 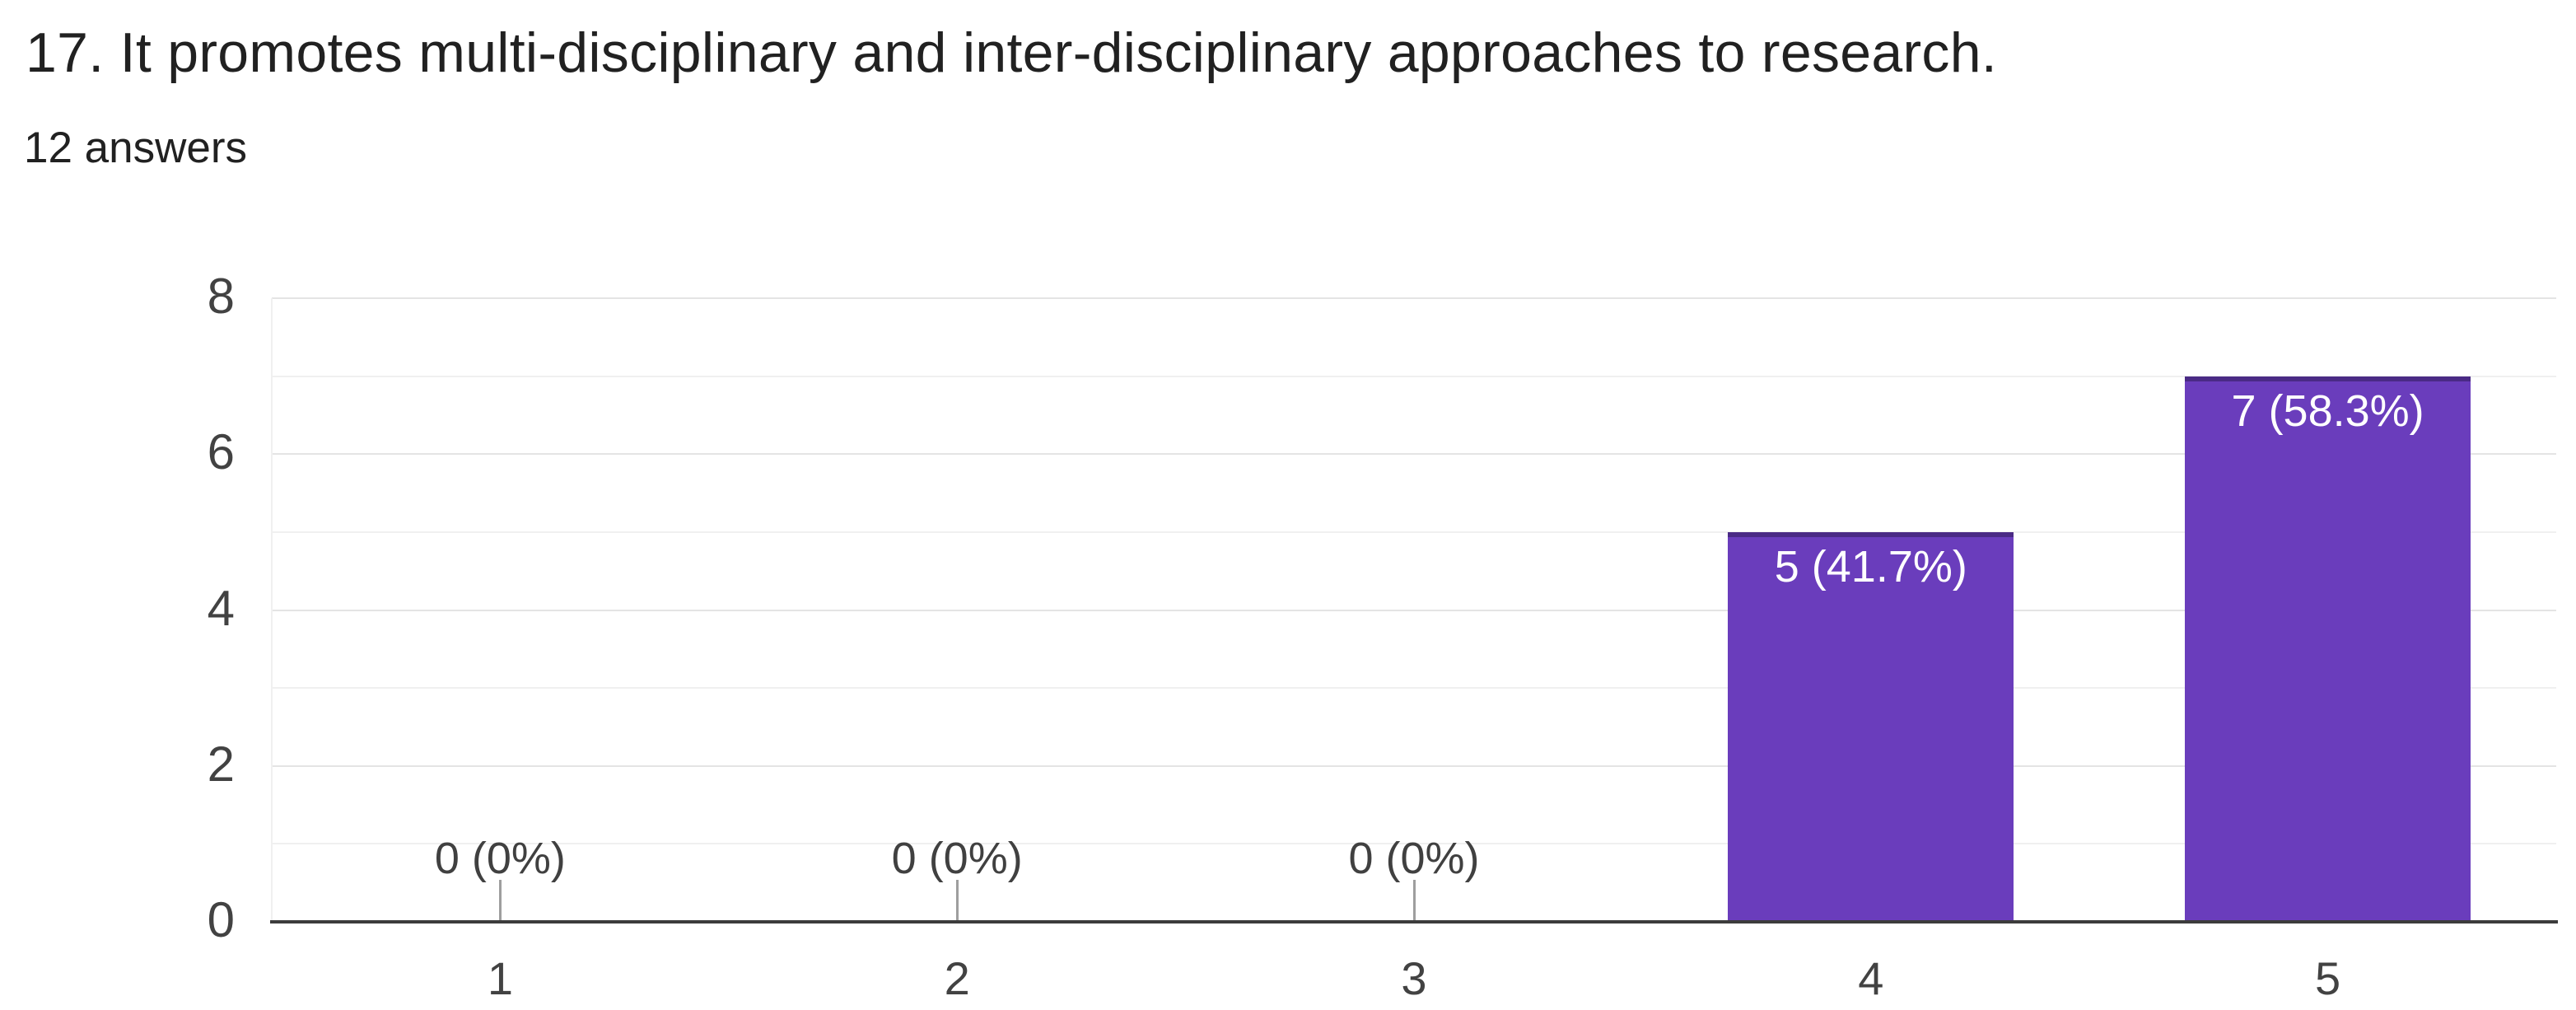 What do you see at coordinates (1870, 566) in the screenshot?
I see `bar-value-label: 5 (41.7%)` at bounding box center [1870, 566].